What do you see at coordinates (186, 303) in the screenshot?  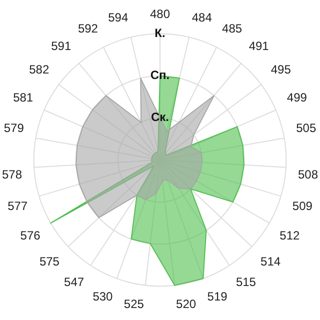 I see `spoke-label: 520` at bounding box center [186, 303].